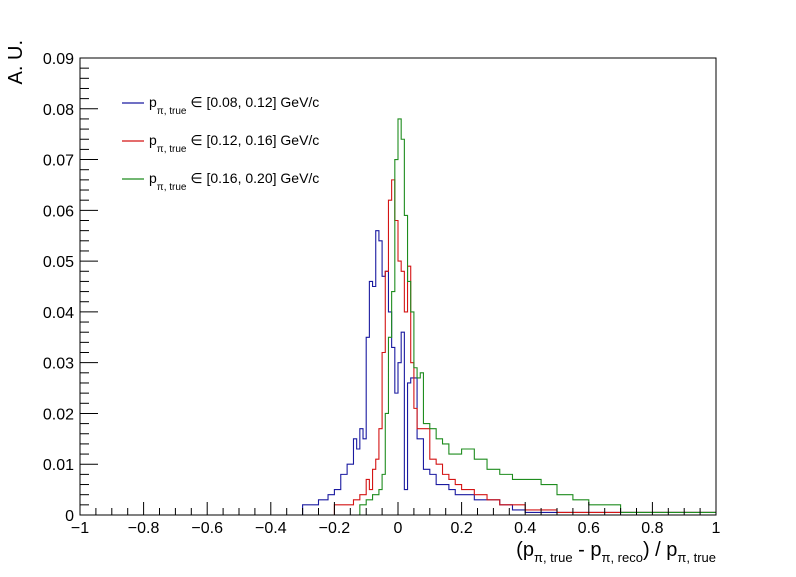 The width and height of the screenshot is (796, 577). What do you see at coordinates (589, 528) in the screenshot?
I see `x-tick-label: 0.6` at bounding box center [589, 528].